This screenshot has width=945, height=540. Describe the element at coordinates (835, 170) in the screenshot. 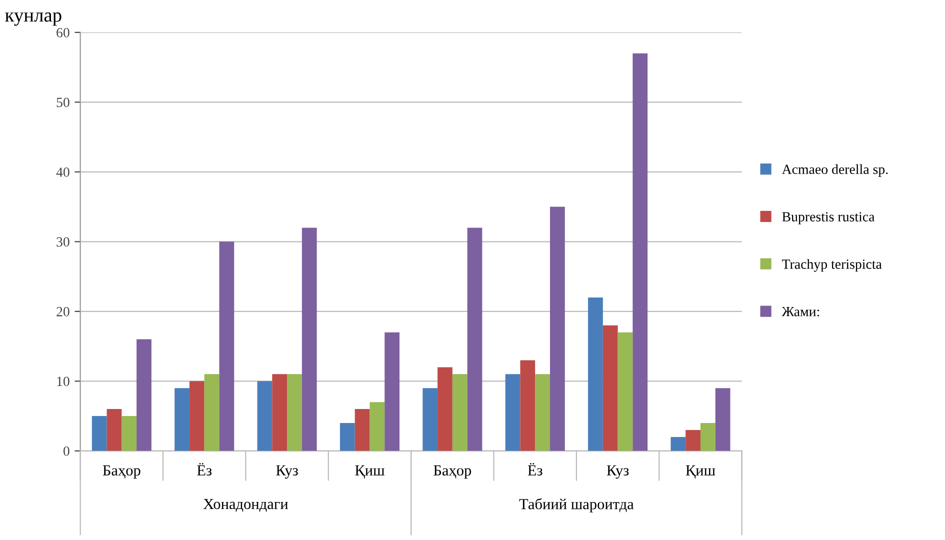

I see `legend-label: Acmaeo derella sp.` at that location.